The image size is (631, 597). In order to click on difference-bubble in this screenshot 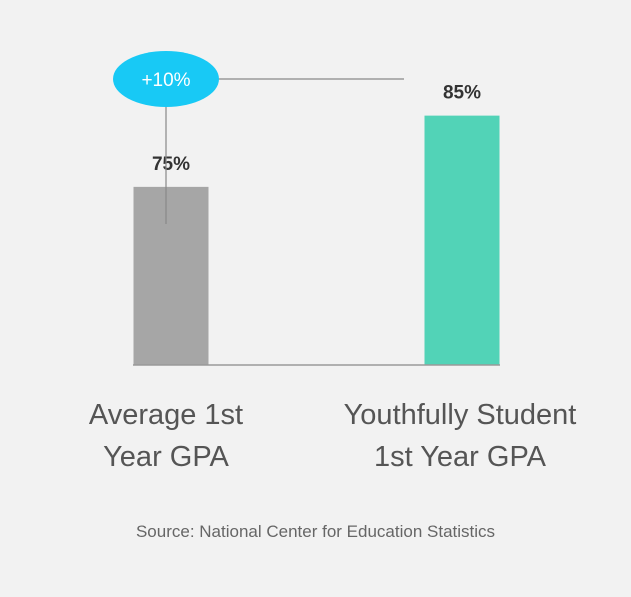, I will do `click(166, 79)`.